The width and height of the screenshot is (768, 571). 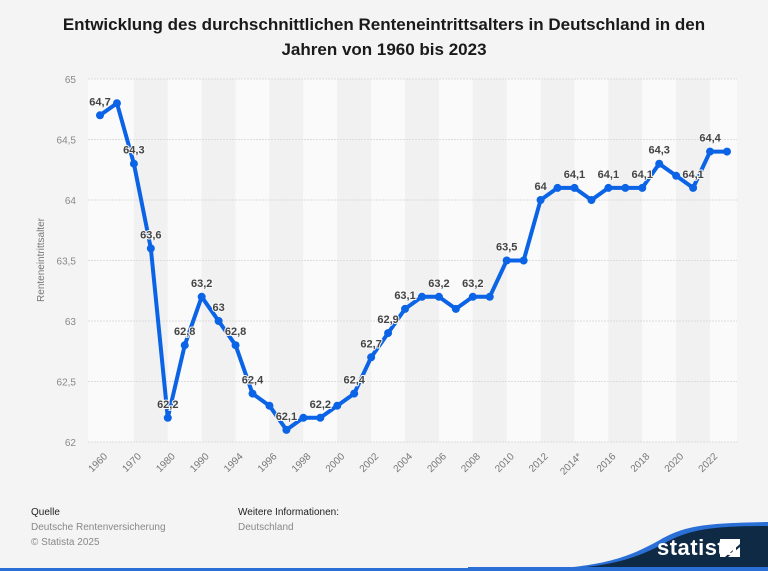 What do you see at coordinates (71, 443) in the screenshot?
I see `y-tick-label: 62` at bounding box center [71, 443].